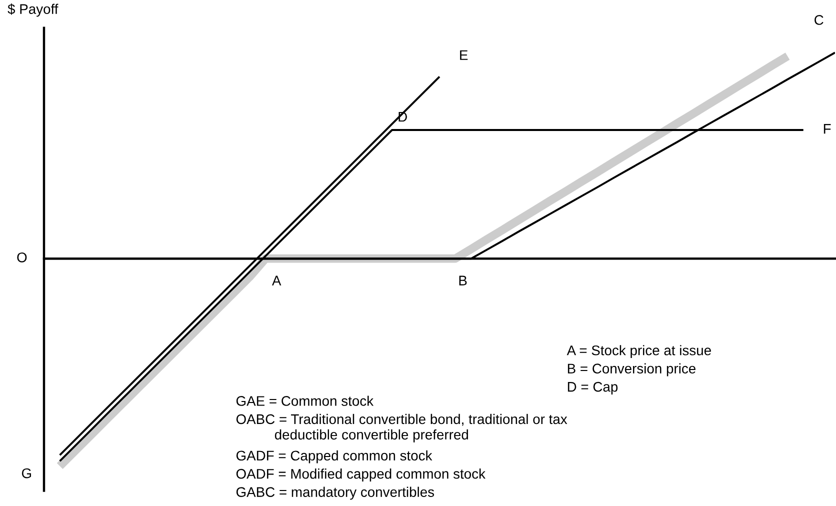  Describe the element at coordinates (402, 428) in the screenshot. I see `annotation: OABC = Traditional convertible bond, traditional or tax deductible convertible preferred` at that location.